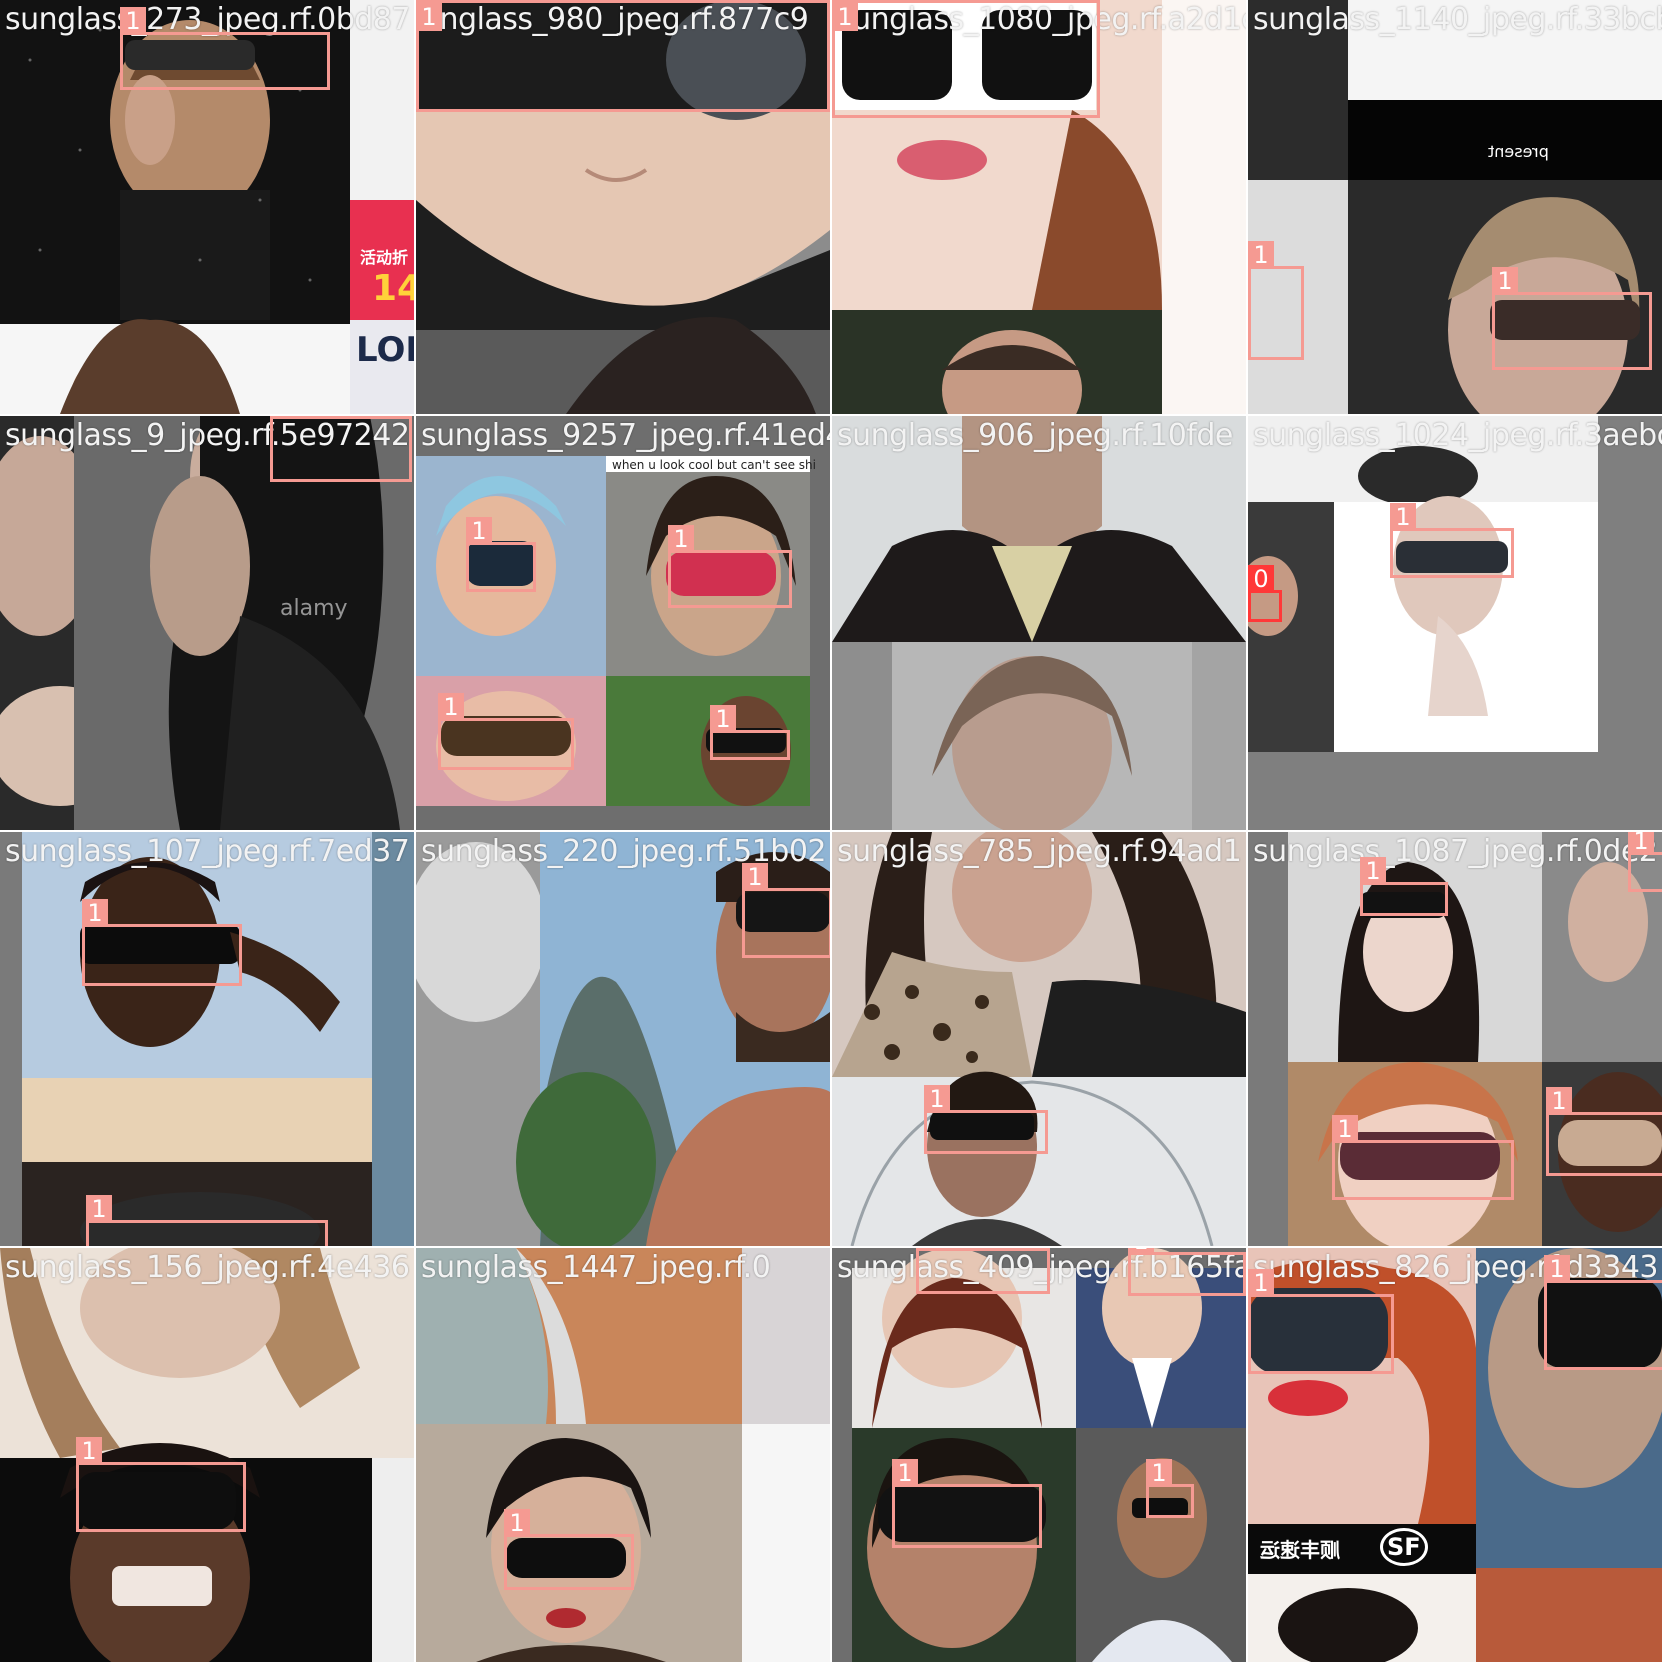 The width and height of the screenshot is (1664, 1664). Describe the element at coordinates (207, 19) in the screenshot. I see `tile-filename: sunglass_273_jpeg.rf.0bd87` at that location.